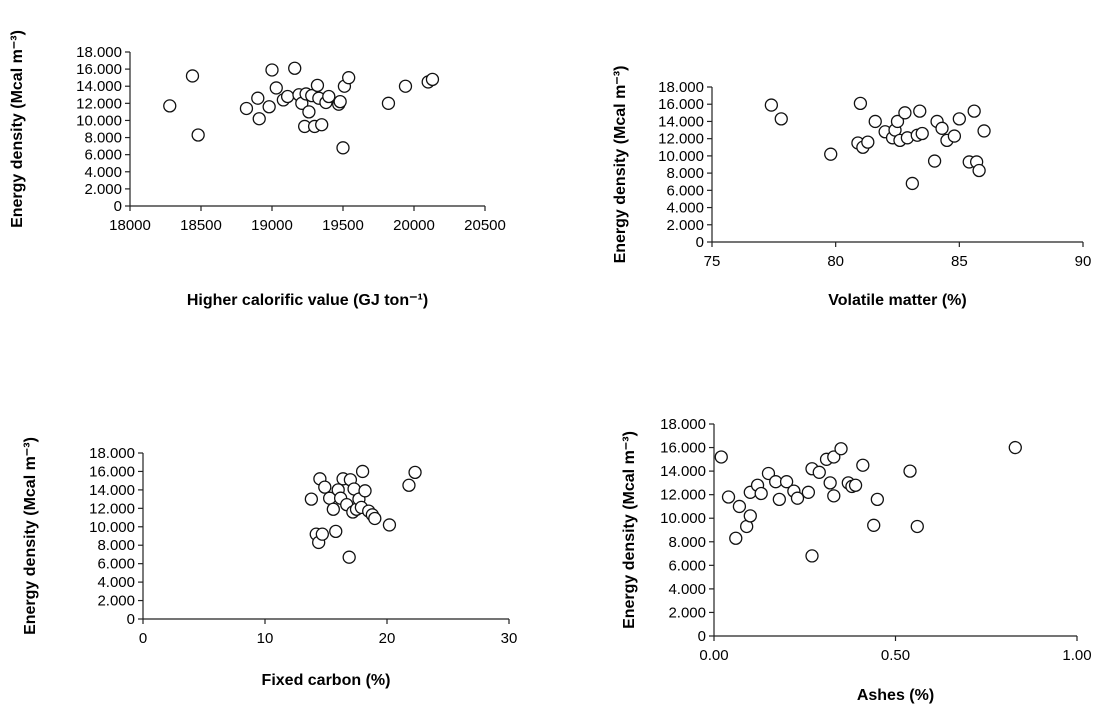  Describe the element at coordinates (112, 453) in the screenshot. I see `y-tick-label: 18.000` at that location.